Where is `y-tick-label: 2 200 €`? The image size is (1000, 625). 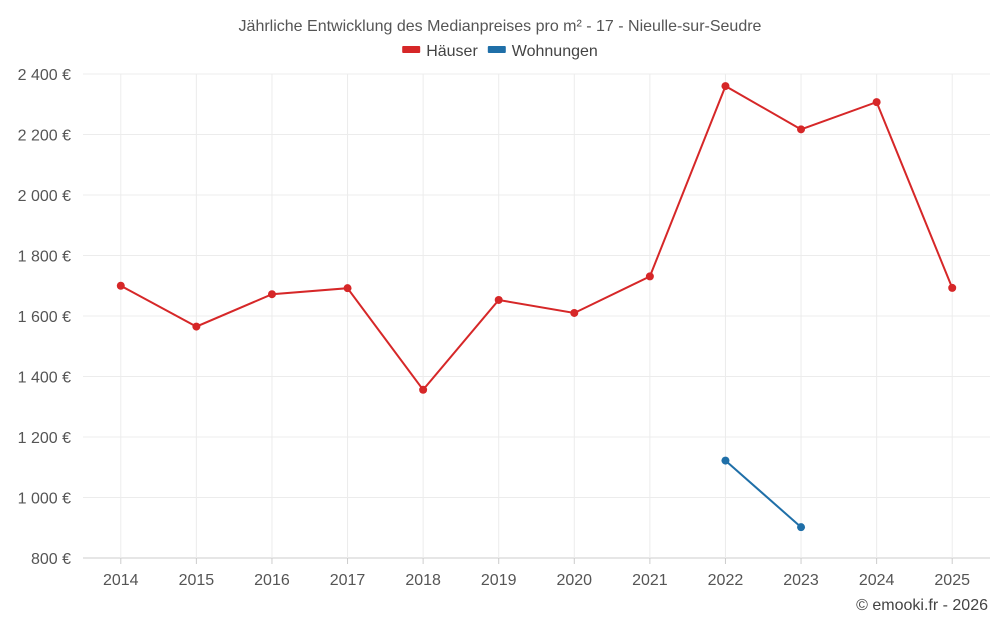 y-tick-label: 2 200 € is located at coordinates (44, 136).